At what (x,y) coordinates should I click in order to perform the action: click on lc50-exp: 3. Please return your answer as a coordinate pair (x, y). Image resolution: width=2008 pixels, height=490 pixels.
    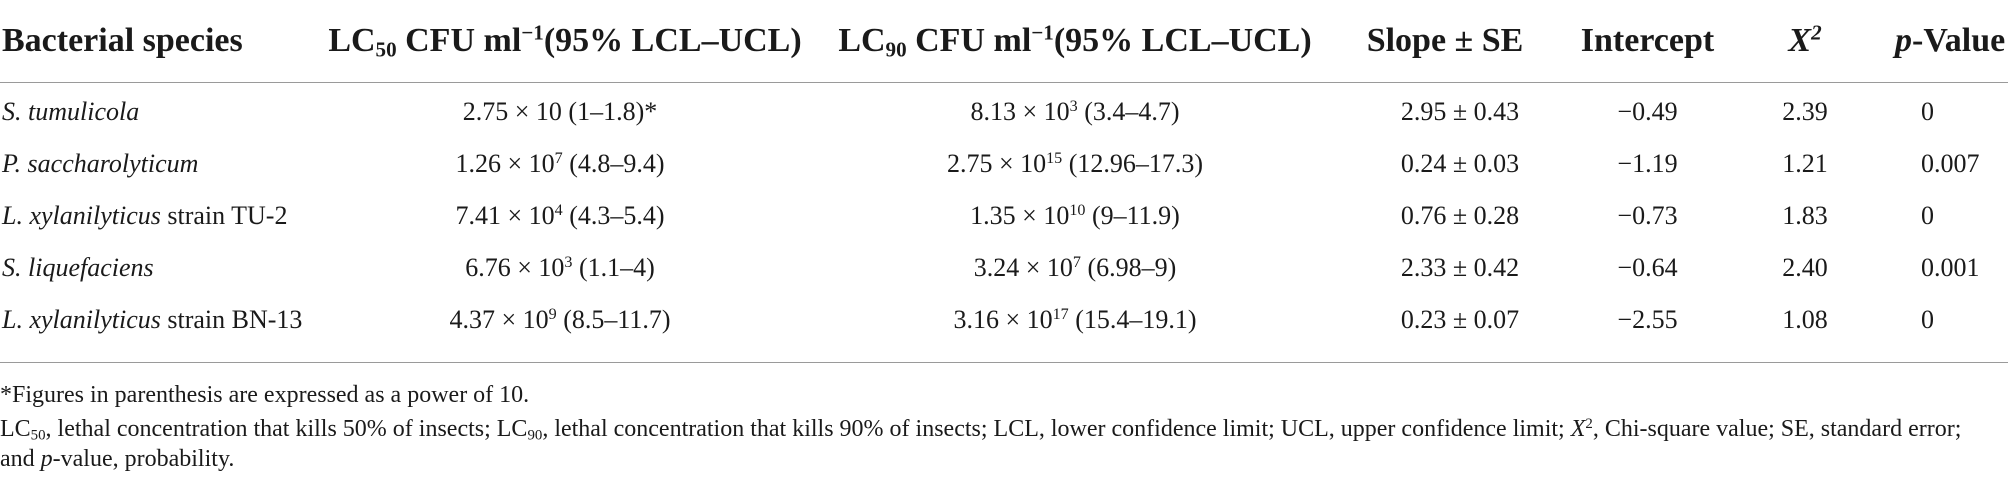
    Looking at the image, I should click on (568, 263).